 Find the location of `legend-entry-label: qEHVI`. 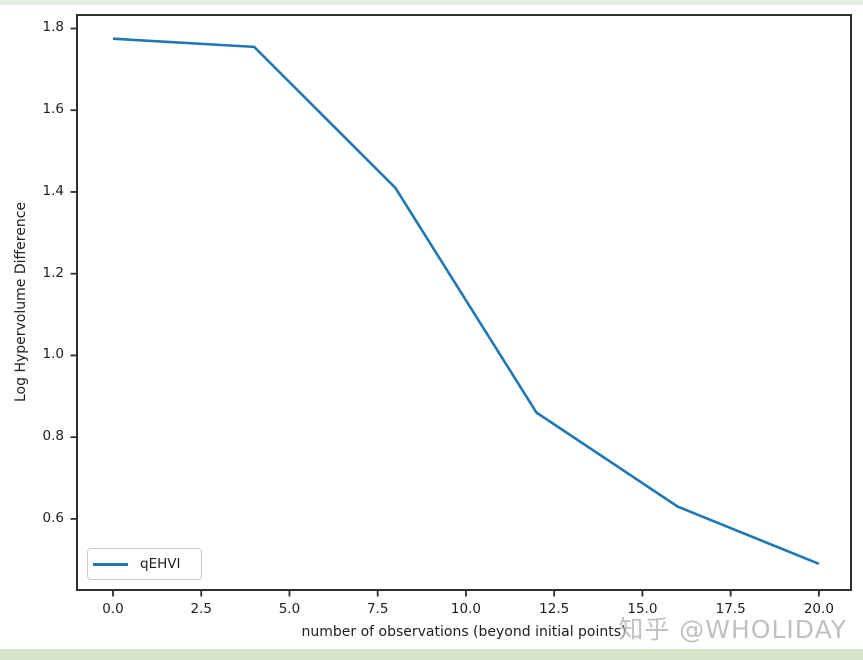

legend-entry-label: qEHVI is located at coordinates (160, 564).